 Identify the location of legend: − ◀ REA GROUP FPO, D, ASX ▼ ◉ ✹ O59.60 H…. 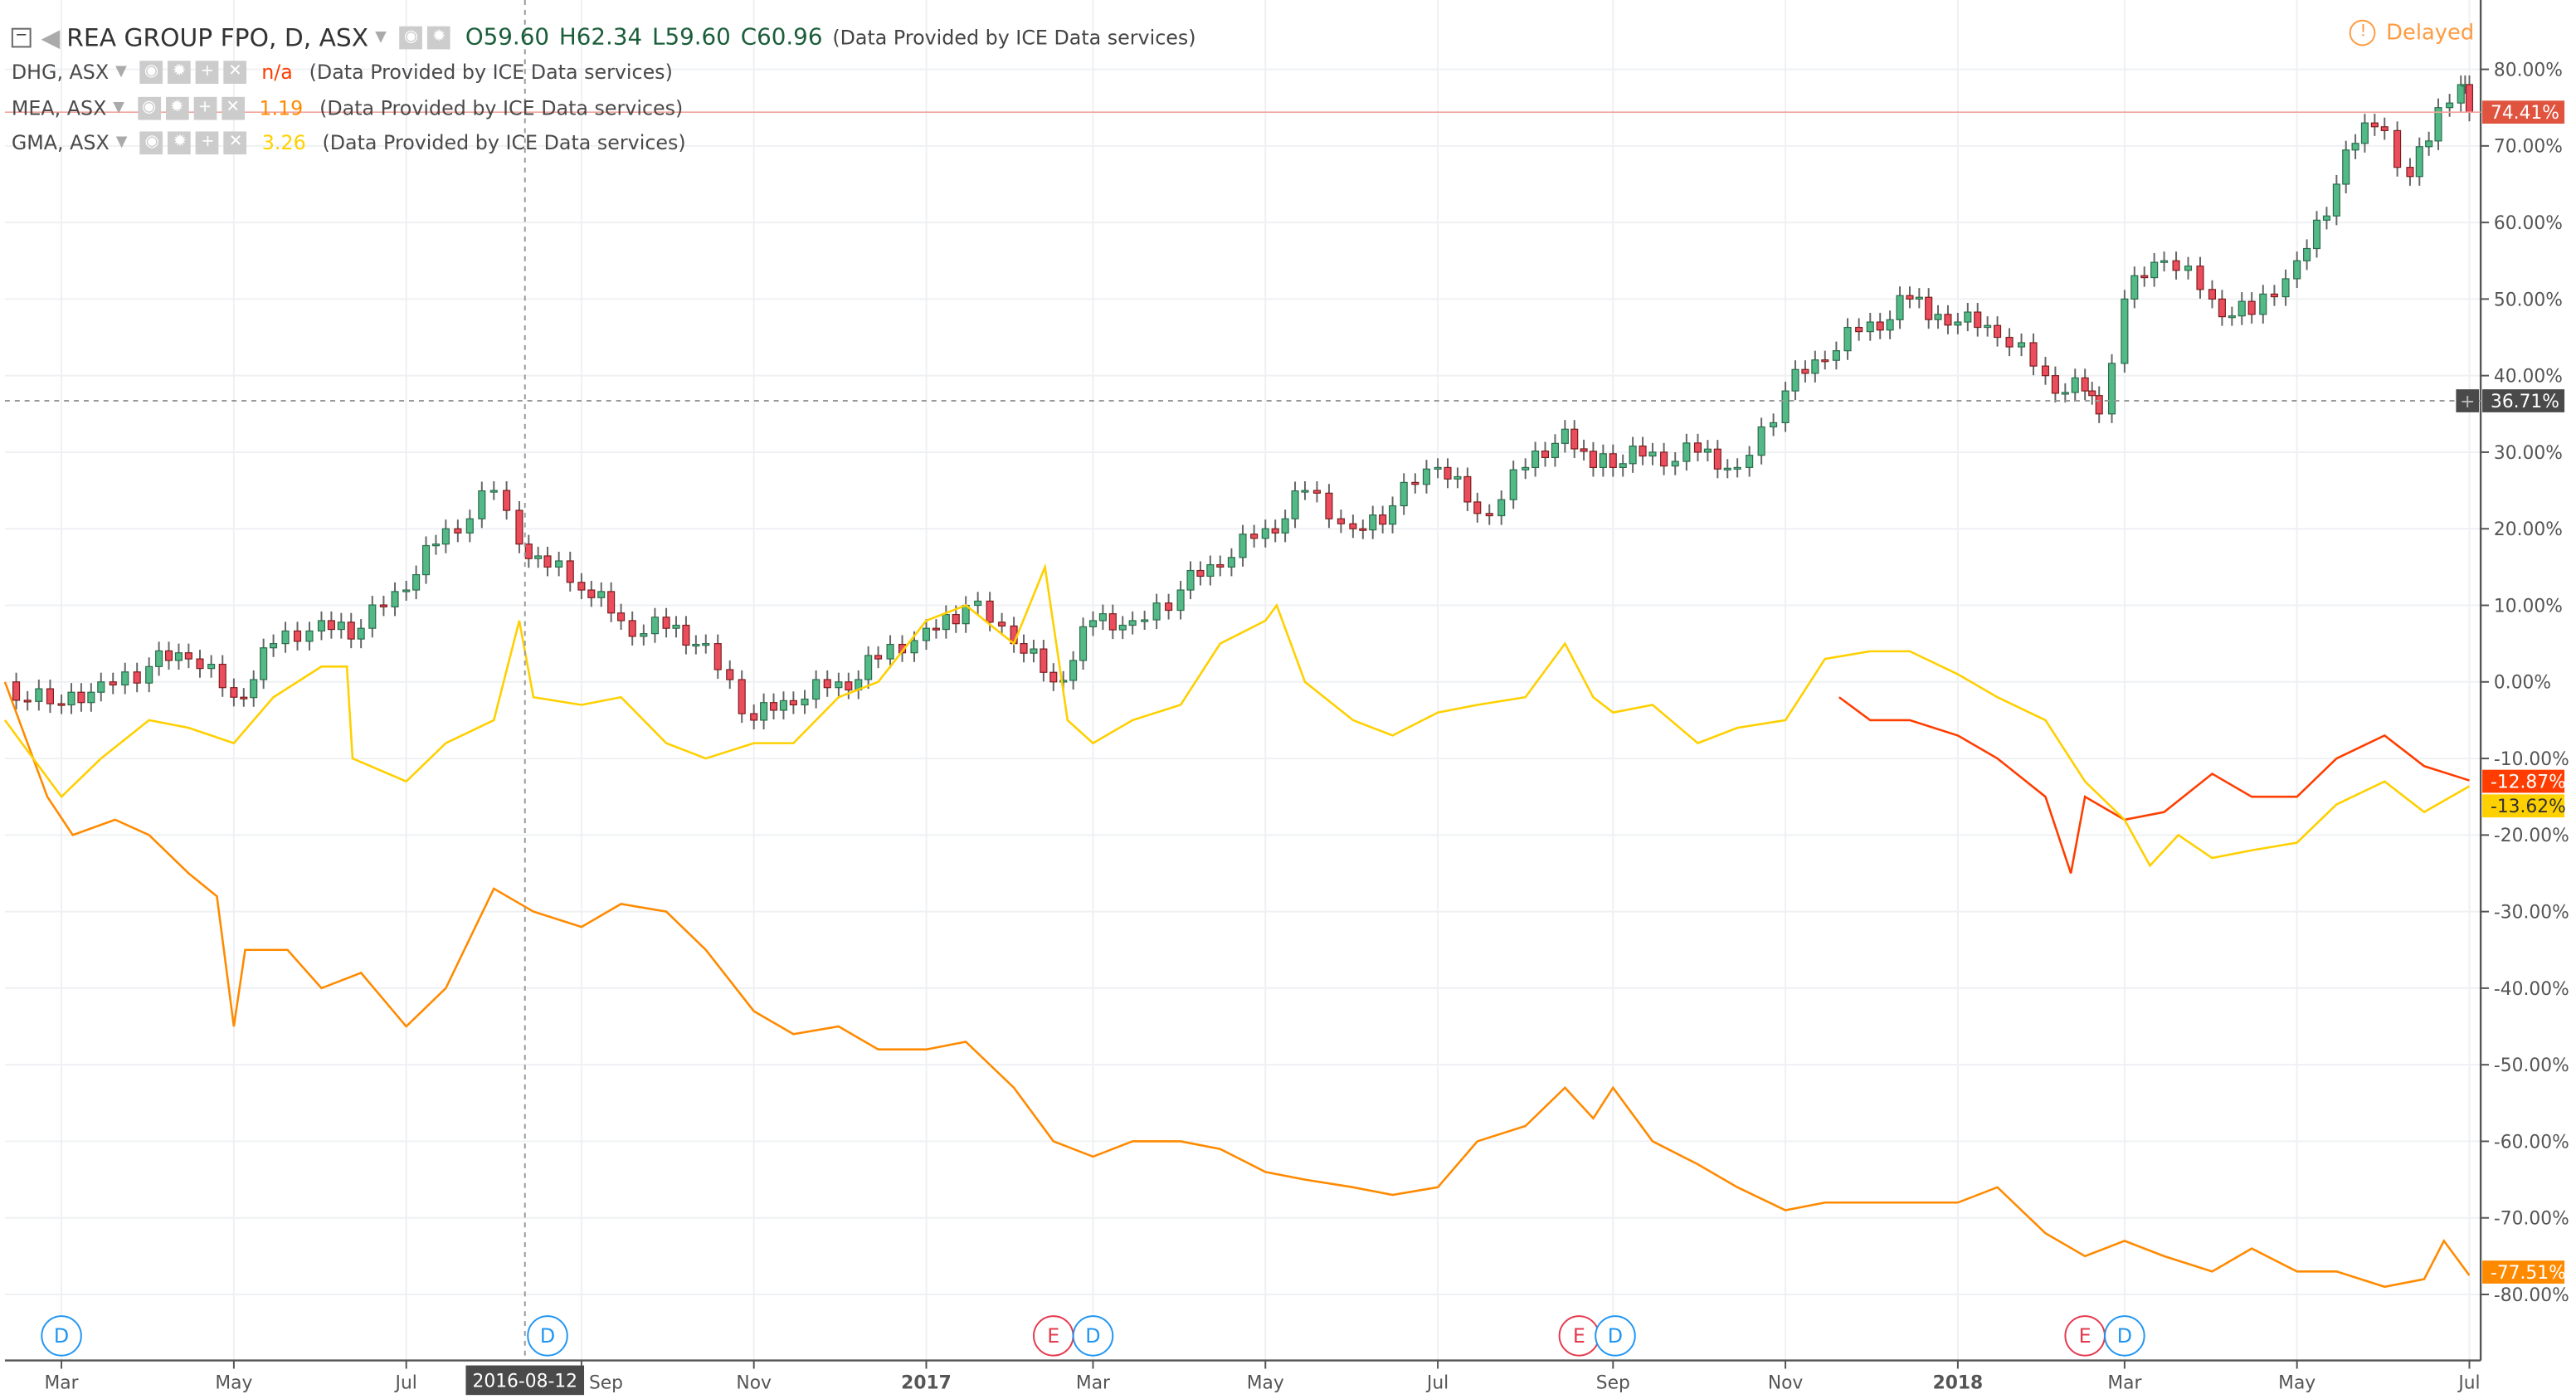
(603, 90).